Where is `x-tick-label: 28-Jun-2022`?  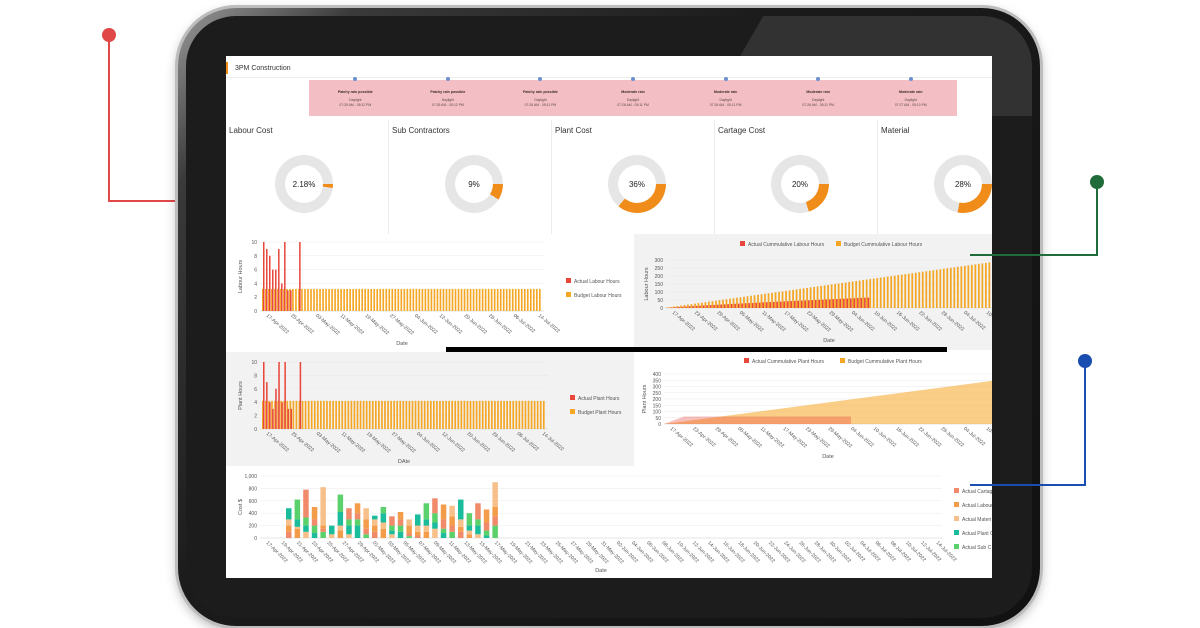
x-tick-label: 28-Jun-2022 is located at coordinates (500, 324).